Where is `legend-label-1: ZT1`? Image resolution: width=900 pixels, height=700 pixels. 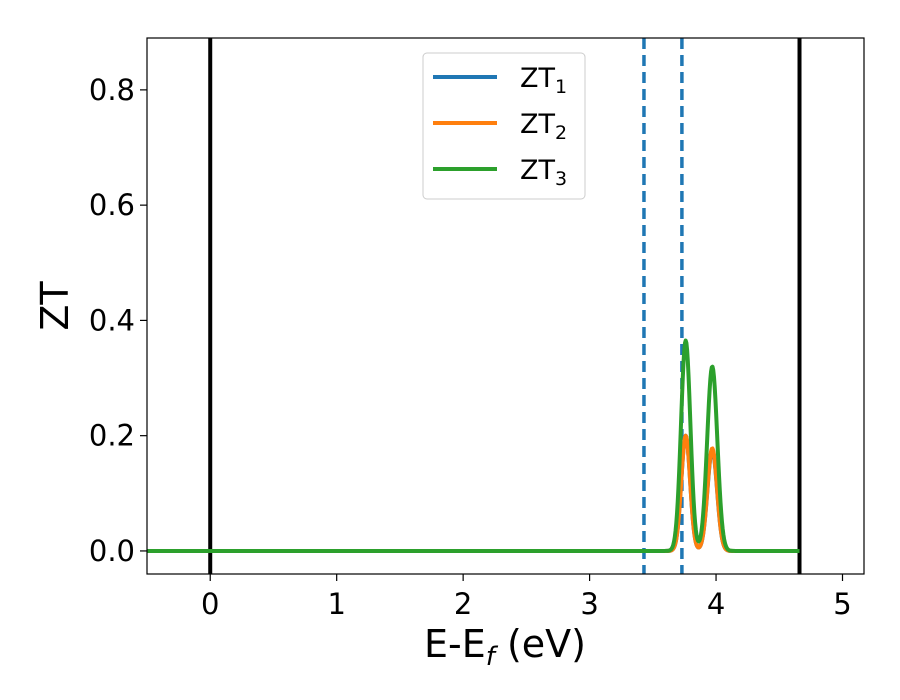
legend-label-1: ZT1 is located at coordinates (543, 80).